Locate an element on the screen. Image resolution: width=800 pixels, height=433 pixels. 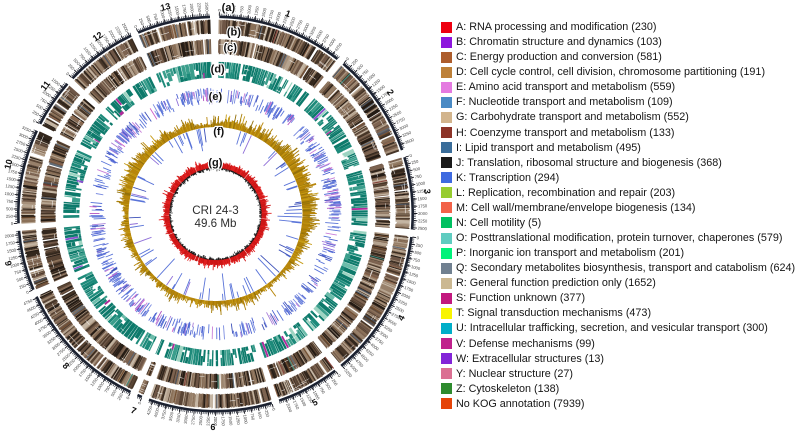
svg-text: 5 is located at coordinates (314, 402).